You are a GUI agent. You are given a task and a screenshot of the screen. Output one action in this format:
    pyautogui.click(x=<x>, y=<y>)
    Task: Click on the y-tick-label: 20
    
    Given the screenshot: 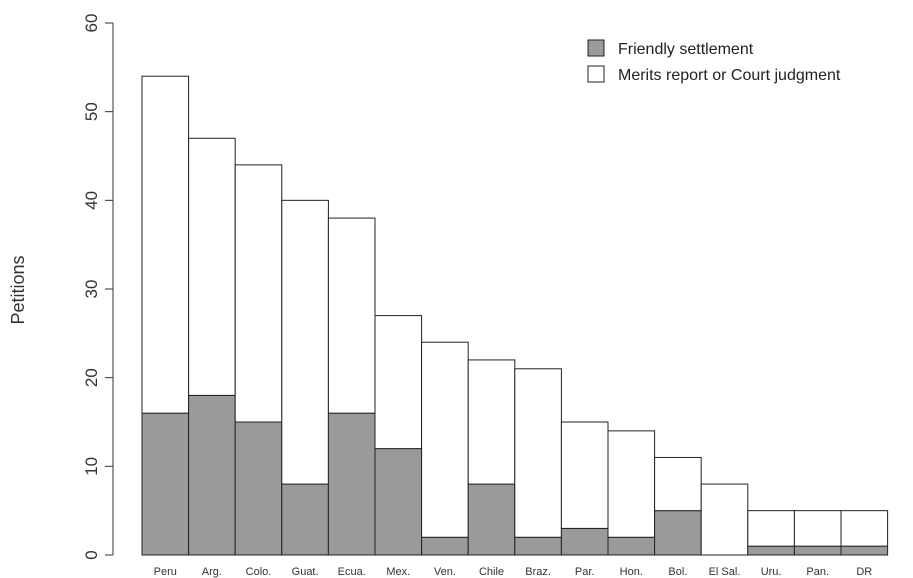 What is the action you would take?
    pyautogui.click(x=91, y=377)
    